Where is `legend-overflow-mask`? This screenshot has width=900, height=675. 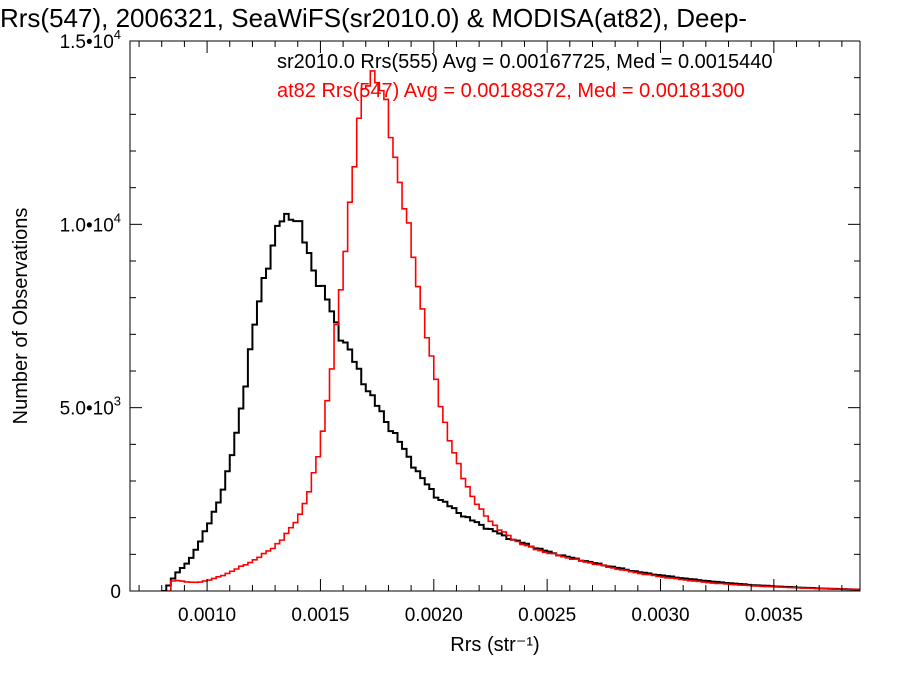
legend-overflow-mask is located at coordinates (880, 20).